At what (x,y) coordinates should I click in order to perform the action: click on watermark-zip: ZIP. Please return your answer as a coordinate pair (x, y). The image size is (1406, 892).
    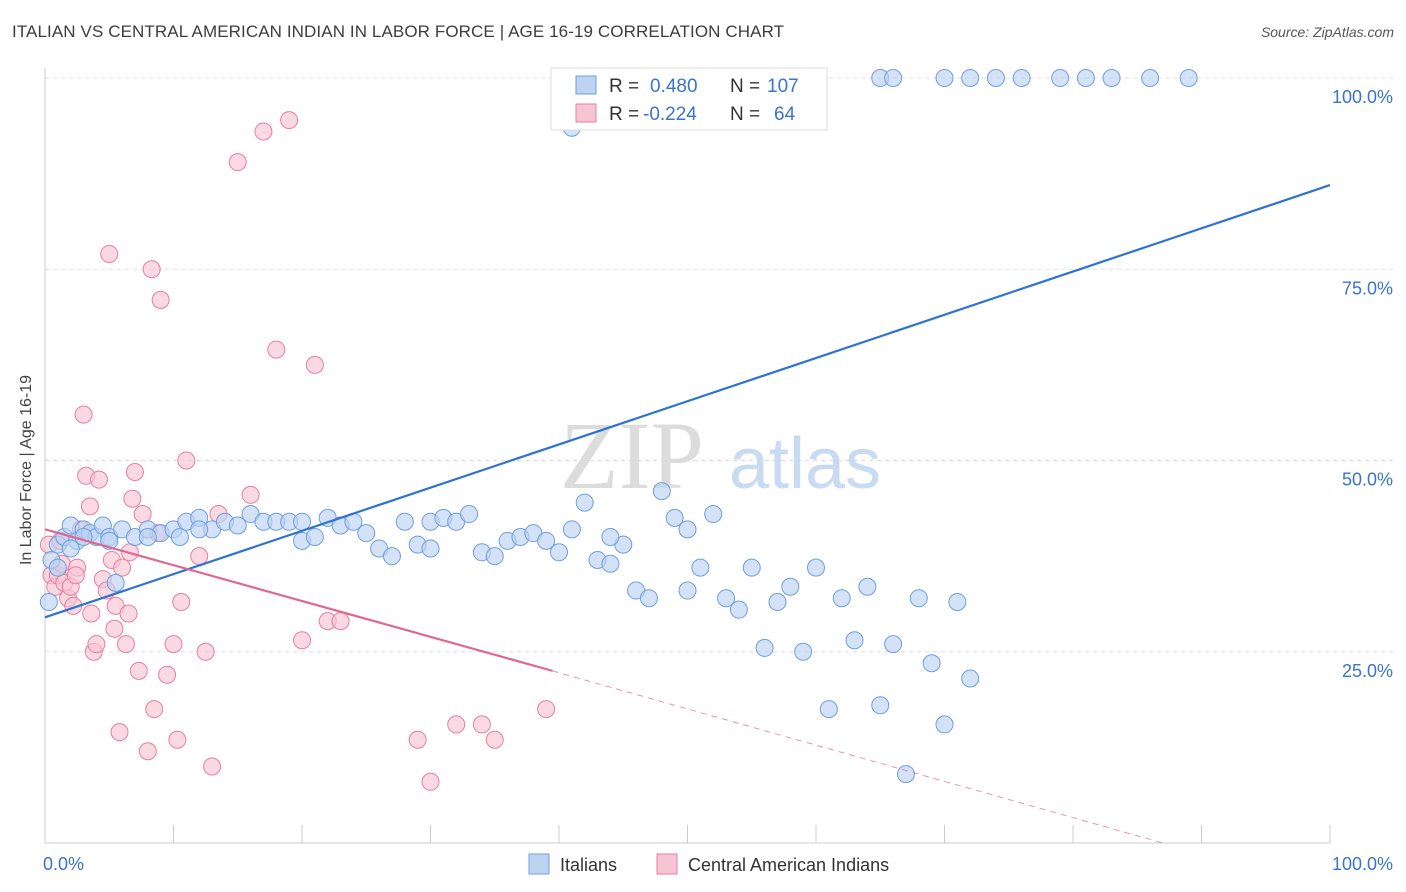
    Looking at the image, I should click on (632, 455).